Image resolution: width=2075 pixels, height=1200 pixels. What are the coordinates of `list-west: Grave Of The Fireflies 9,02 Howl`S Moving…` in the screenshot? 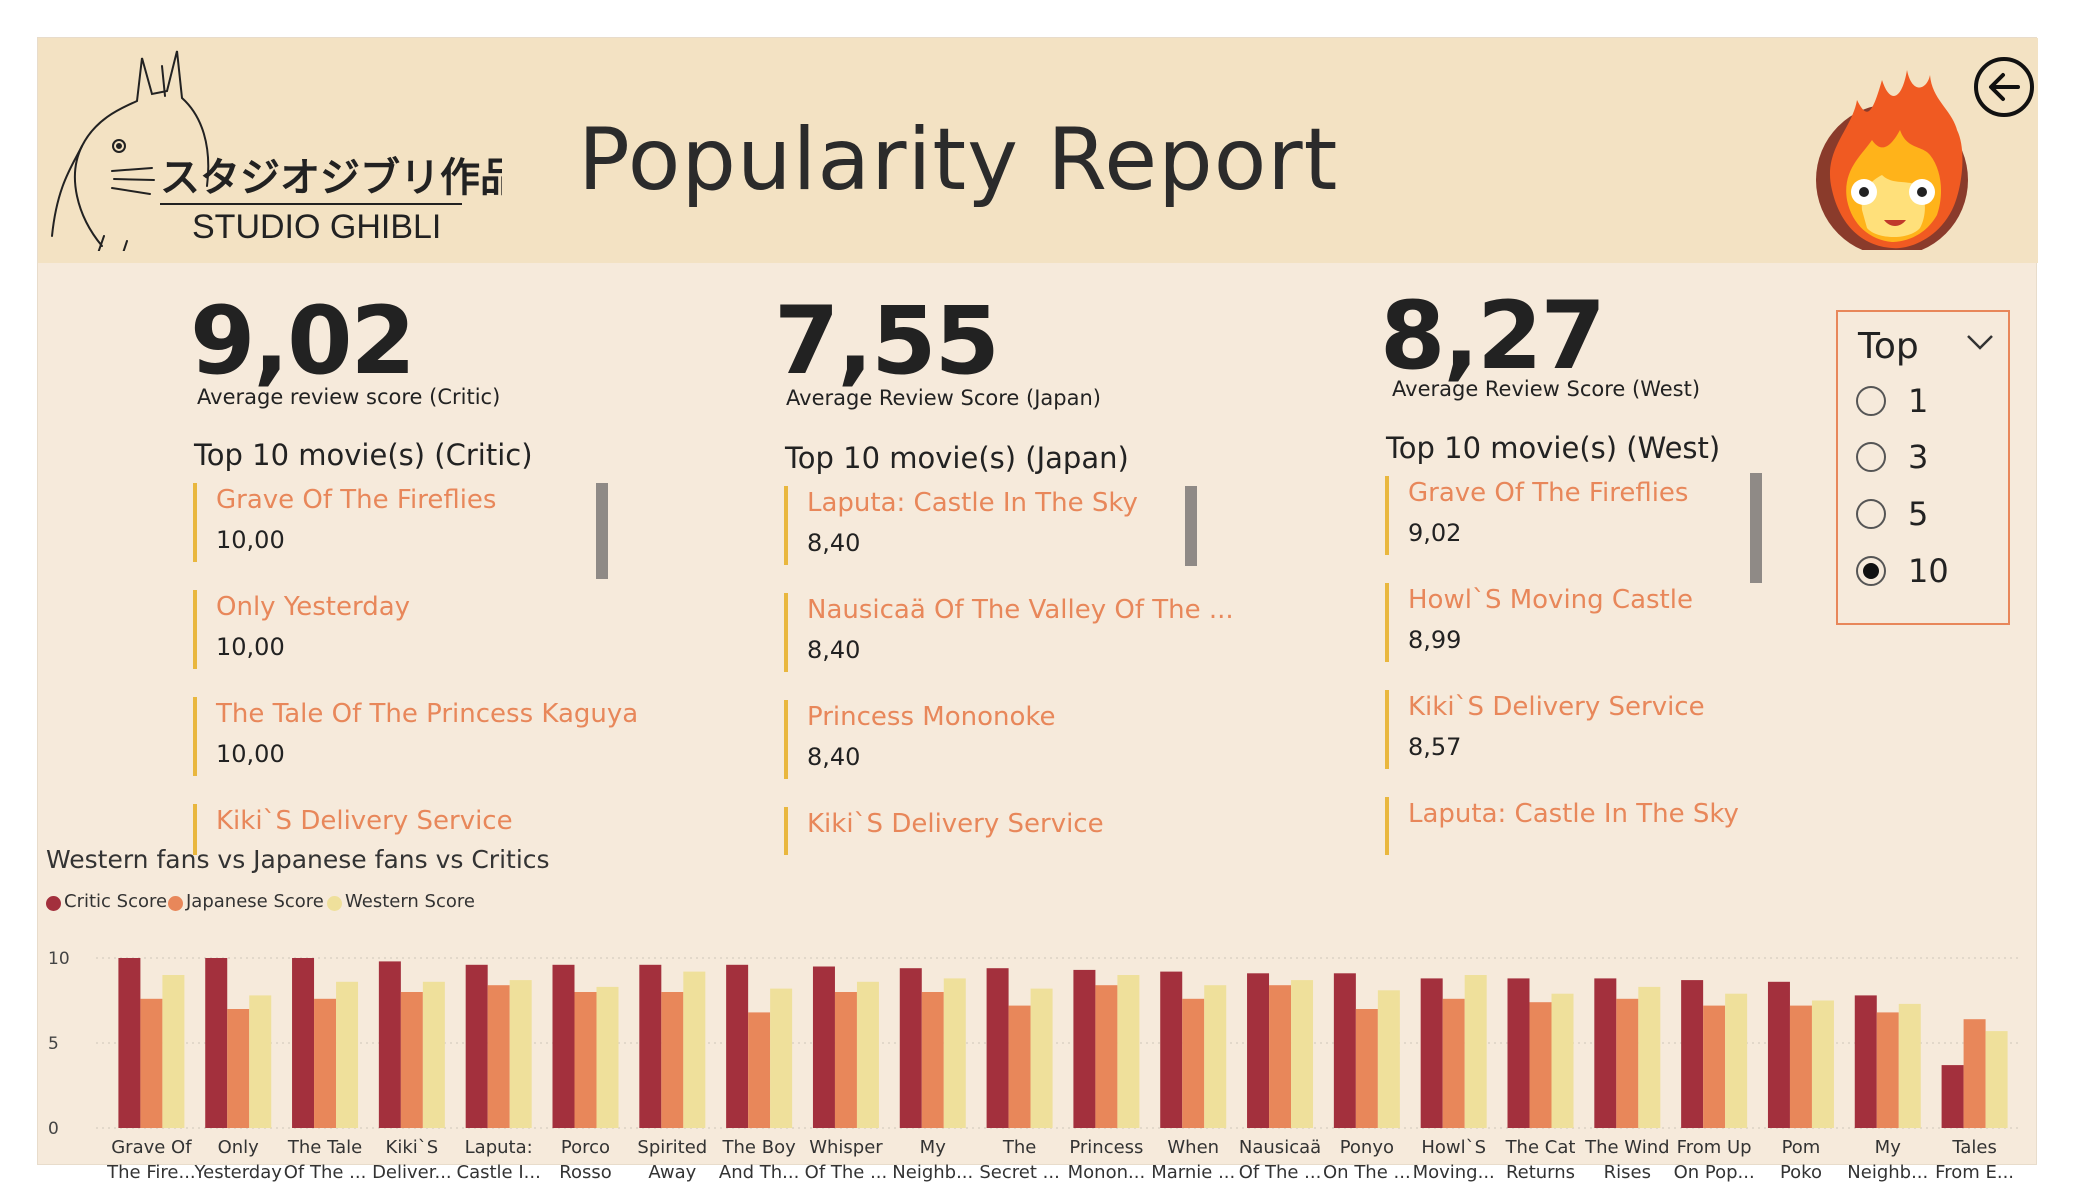 It's located at (1620, 665).